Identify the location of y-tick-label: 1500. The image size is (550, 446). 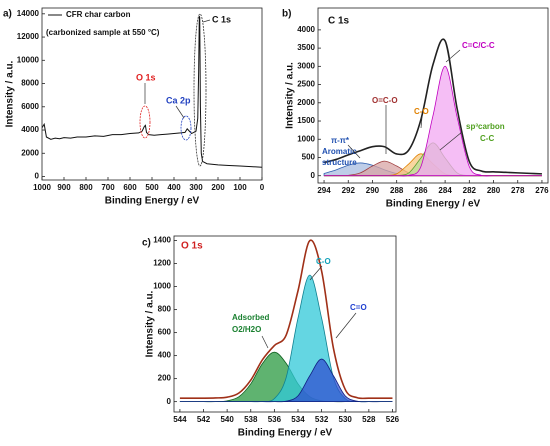
(306, 120).